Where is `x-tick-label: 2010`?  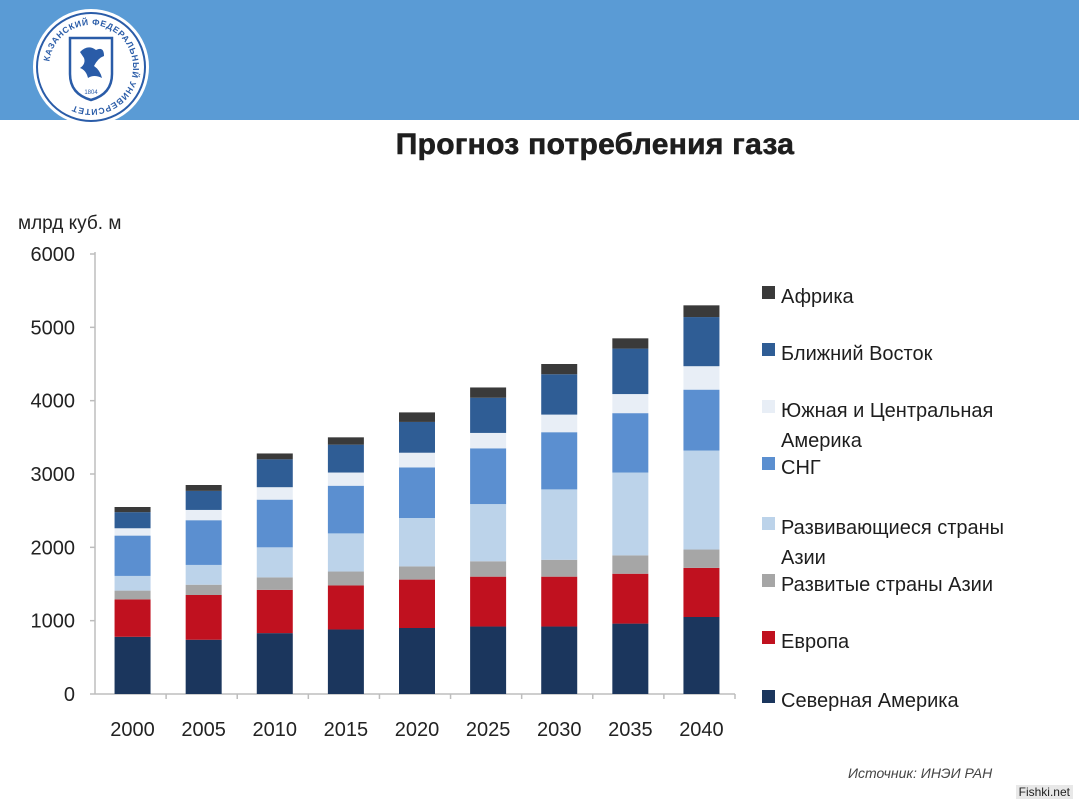 x-tick-label: 2010 is located at coordinates (275, 730).